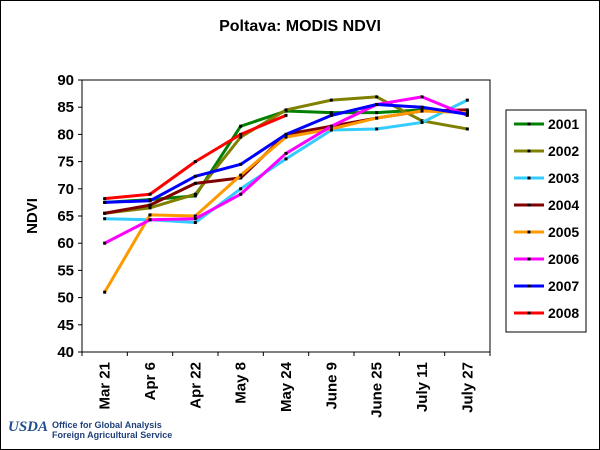  What do you see at coordinates (529, 313) in the screenshot?
I see `legend-marker-2008` at bounding box center [529, 313].